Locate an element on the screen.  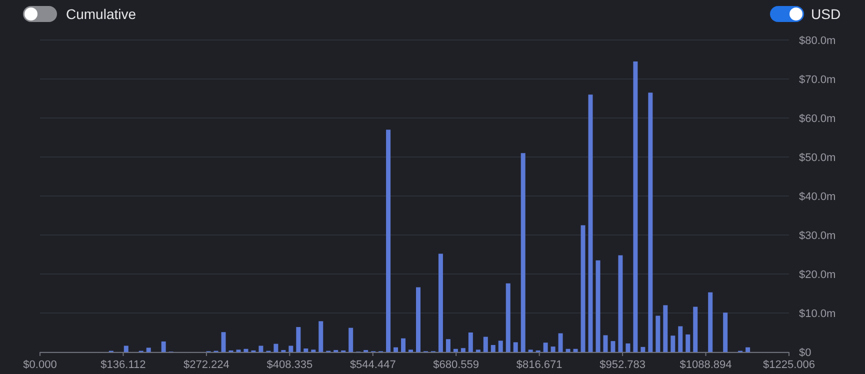
y-tick-label: $10.0m is located at coordinates (817, 314).